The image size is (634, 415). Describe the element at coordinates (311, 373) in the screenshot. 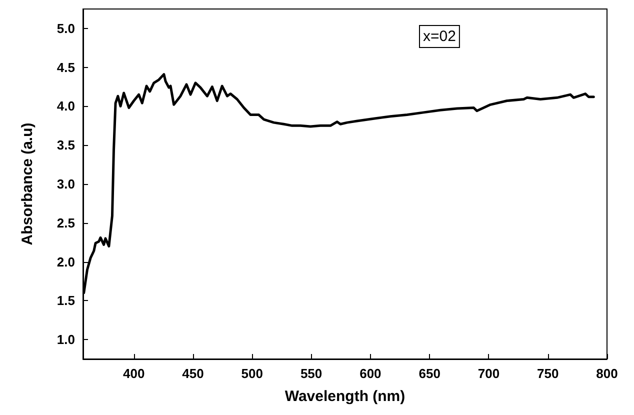

I see `x-tick-label: 550` at that location.